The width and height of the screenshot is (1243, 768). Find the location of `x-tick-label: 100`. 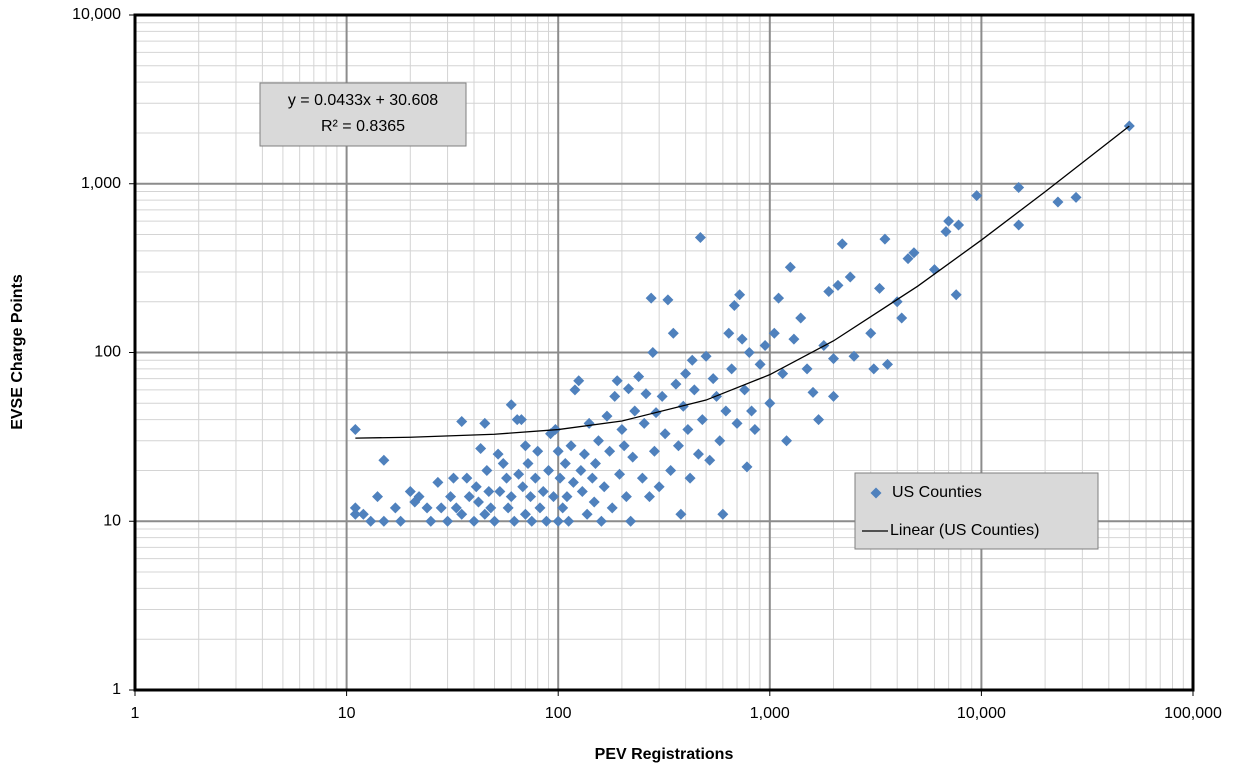

x-tick-label: 100 is located at coordinates (558, 713).